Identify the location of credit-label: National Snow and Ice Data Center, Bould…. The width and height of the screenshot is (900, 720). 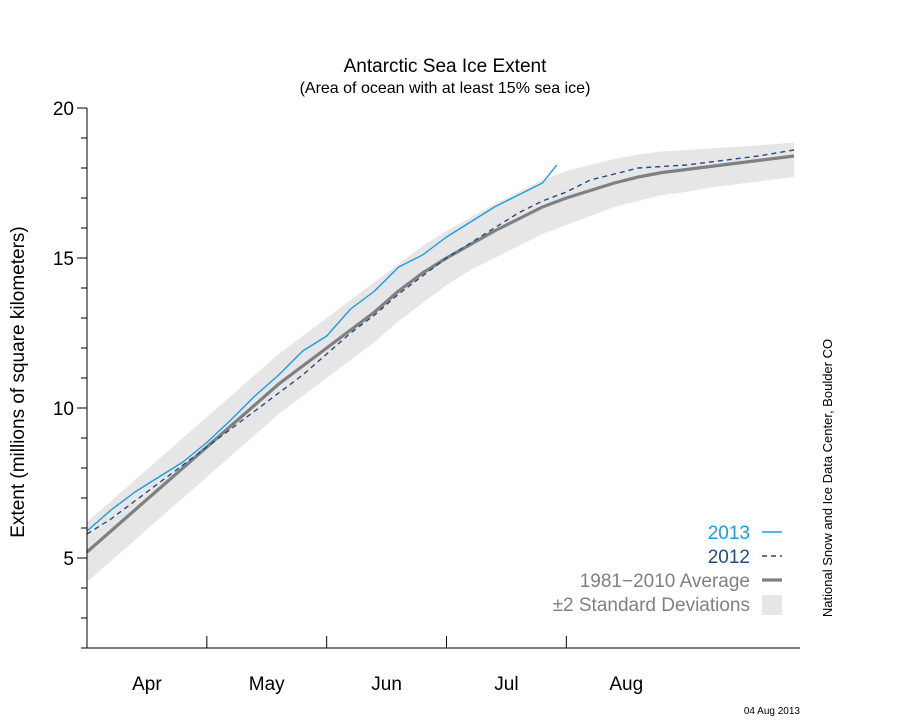
(827, 478).